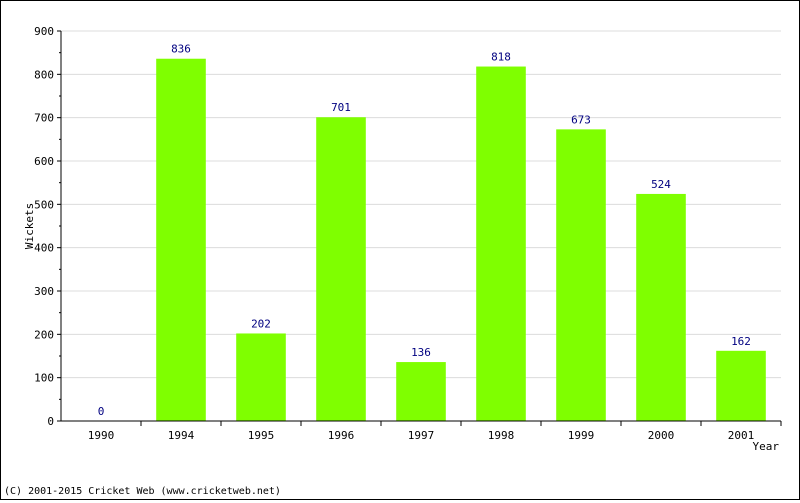 This screenshot has width=800, height=503. I want to click on y-tick-label: 200, so click(44, 334).